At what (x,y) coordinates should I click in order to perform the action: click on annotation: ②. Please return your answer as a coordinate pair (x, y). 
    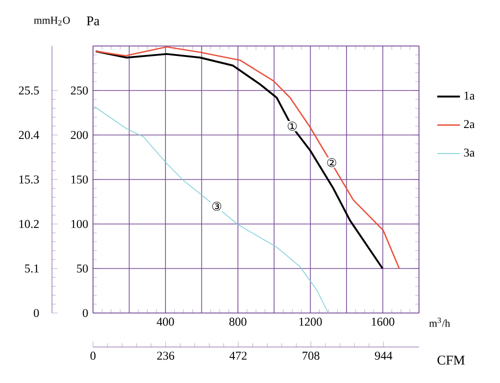
    Looking at the image, I should click on (331, 163).